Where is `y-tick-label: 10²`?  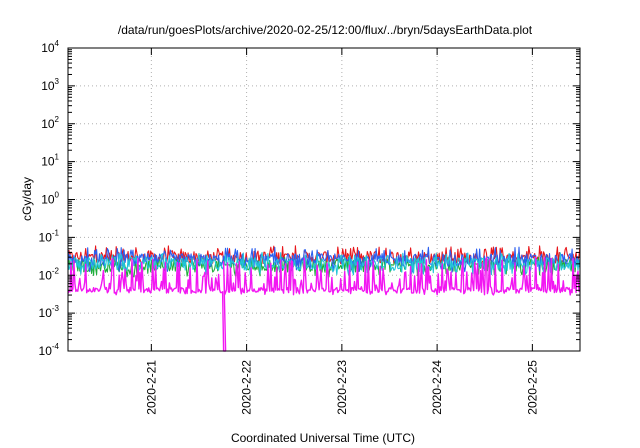 y-tick-label: 10² is located at coordinates (50, 123).